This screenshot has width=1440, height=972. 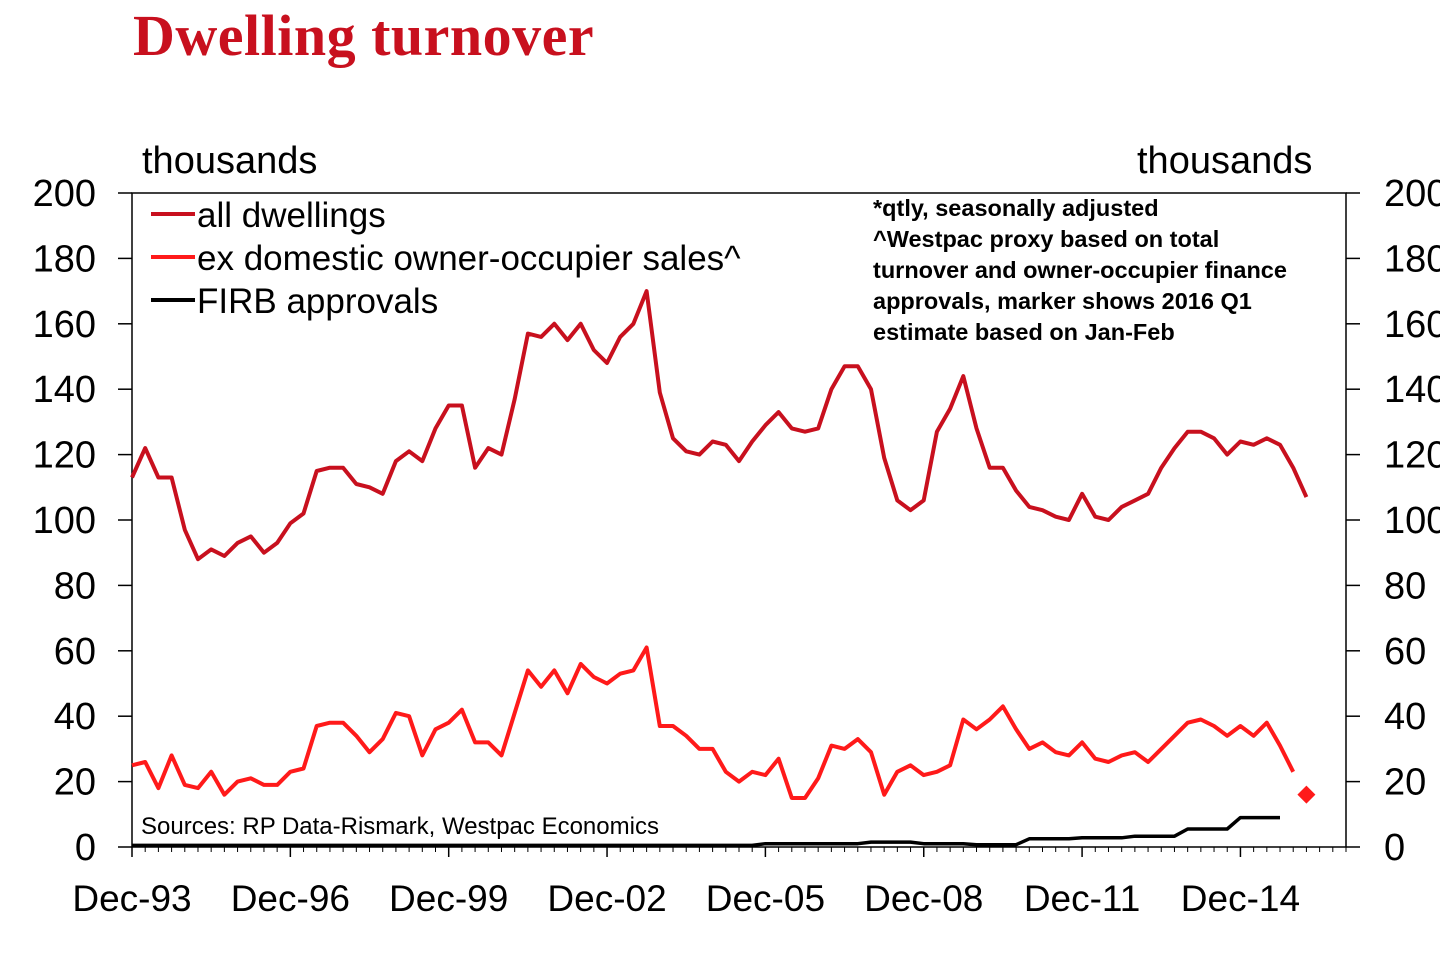 What do you see at coordinates (1405, 717) in the screenshot?
I see `y-tick-label-right: 40` at bounding box center [1405, 717].